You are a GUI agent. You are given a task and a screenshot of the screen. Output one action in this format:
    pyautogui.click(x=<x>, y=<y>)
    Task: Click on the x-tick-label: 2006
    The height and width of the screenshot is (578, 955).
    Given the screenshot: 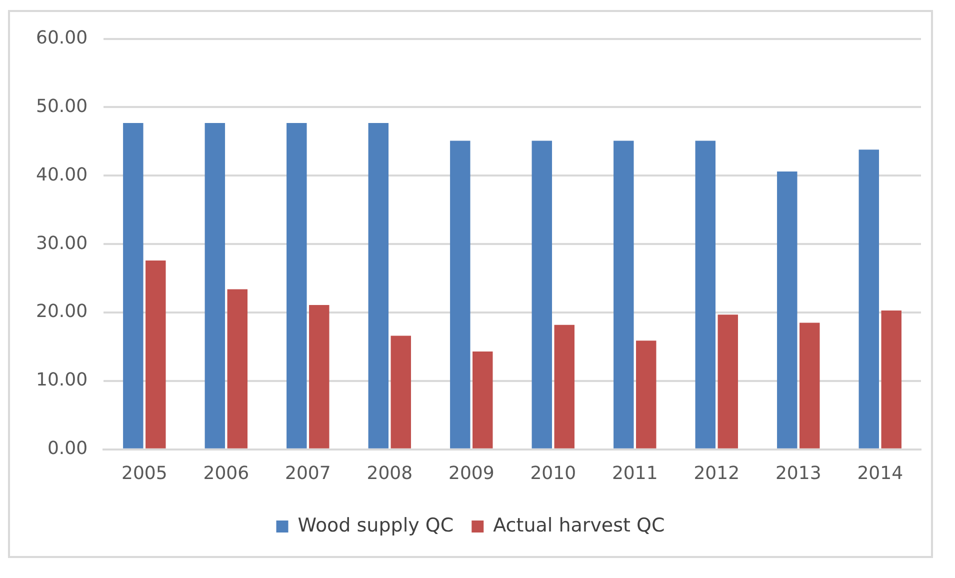 What is the action you would take?
    pyautogui.click(x=226, y=473)
    